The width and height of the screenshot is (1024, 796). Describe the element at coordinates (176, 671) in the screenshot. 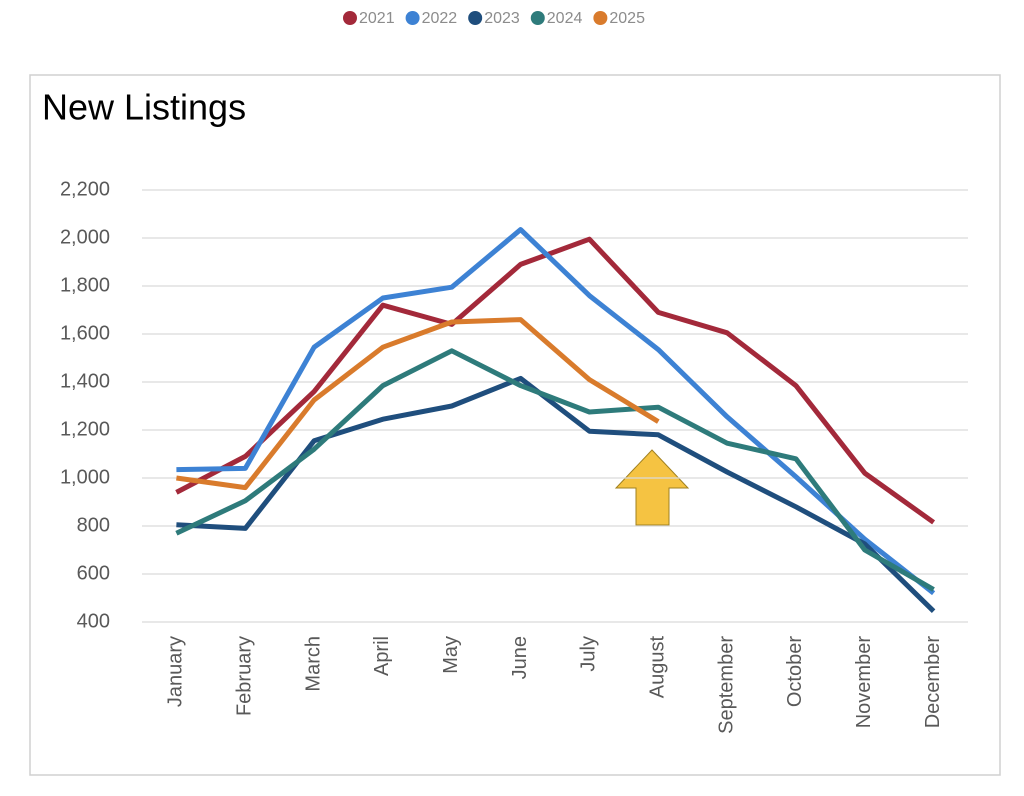

I see `x-tick-label: January` at that location.